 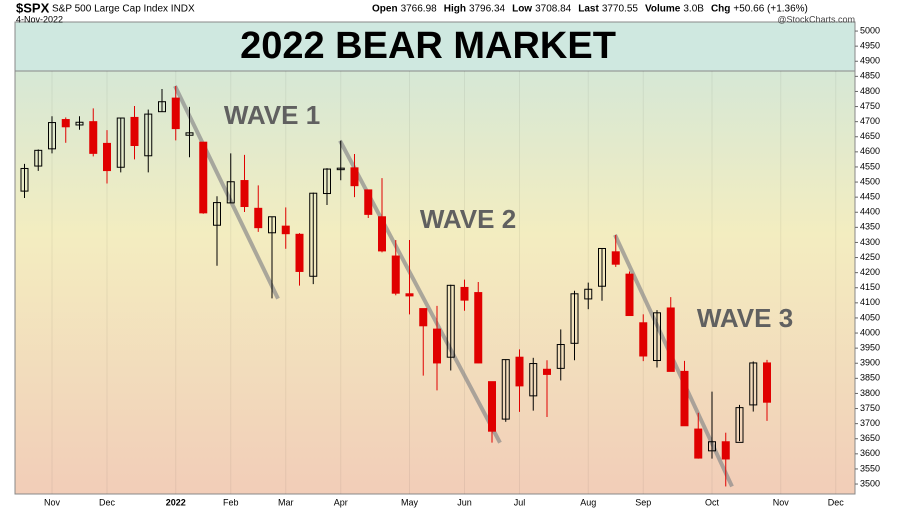 What do you see at coordinates (870, 242) in the screenshot?
I see `y-tick-label: 4300` at bounding box center [870, 242].